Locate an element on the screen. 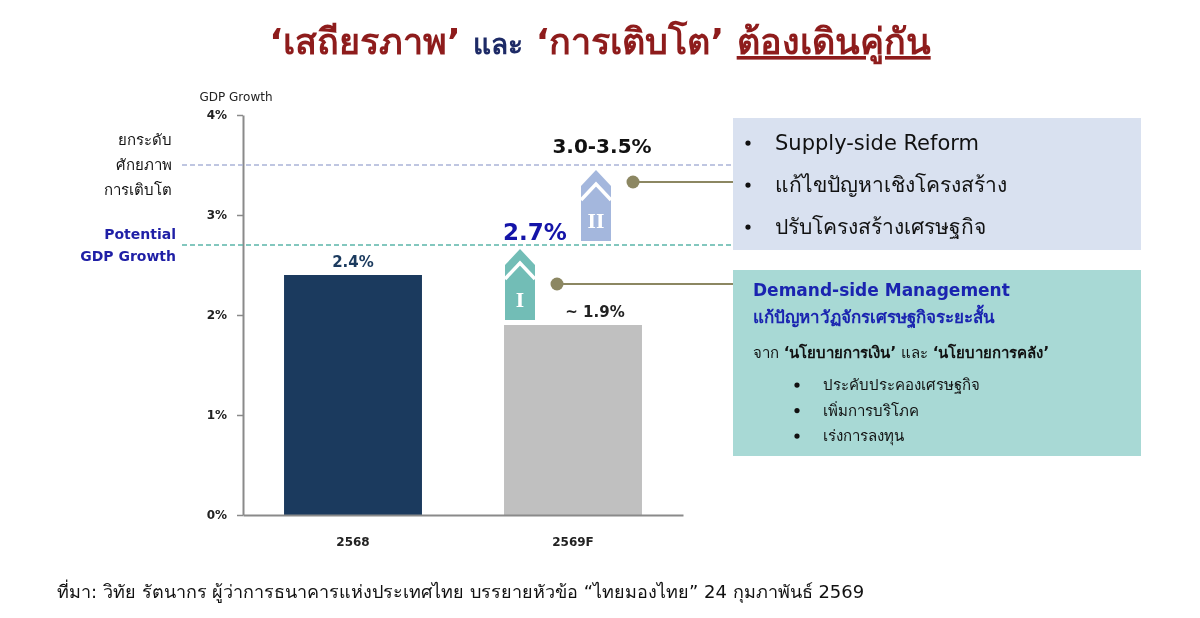 The image size is (1200, 618). annotation: 3.0-3.5% is located at coordinates (602, 146).